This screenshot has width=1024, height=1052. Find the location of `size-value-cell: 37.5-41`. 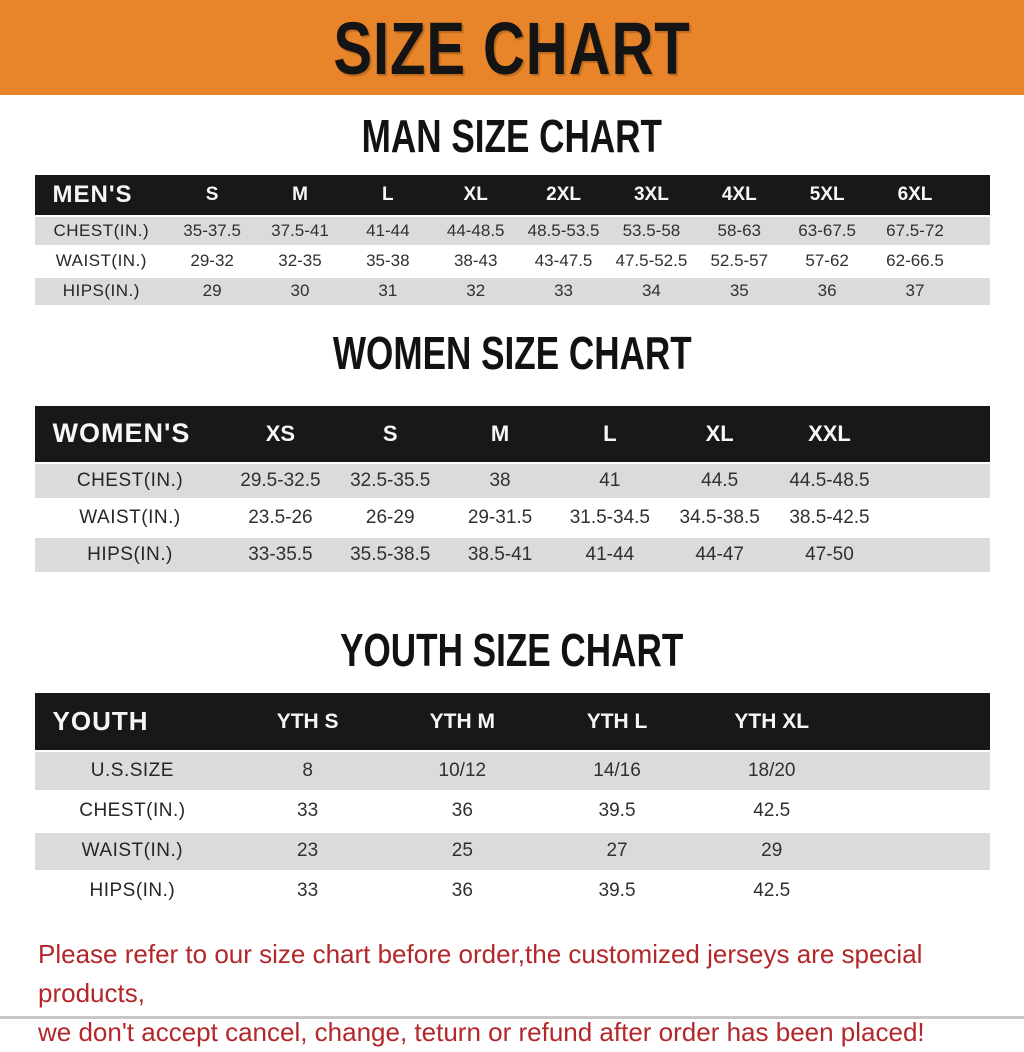

size-value-cell: 37.5-41 is located at coordinates (300, 230).